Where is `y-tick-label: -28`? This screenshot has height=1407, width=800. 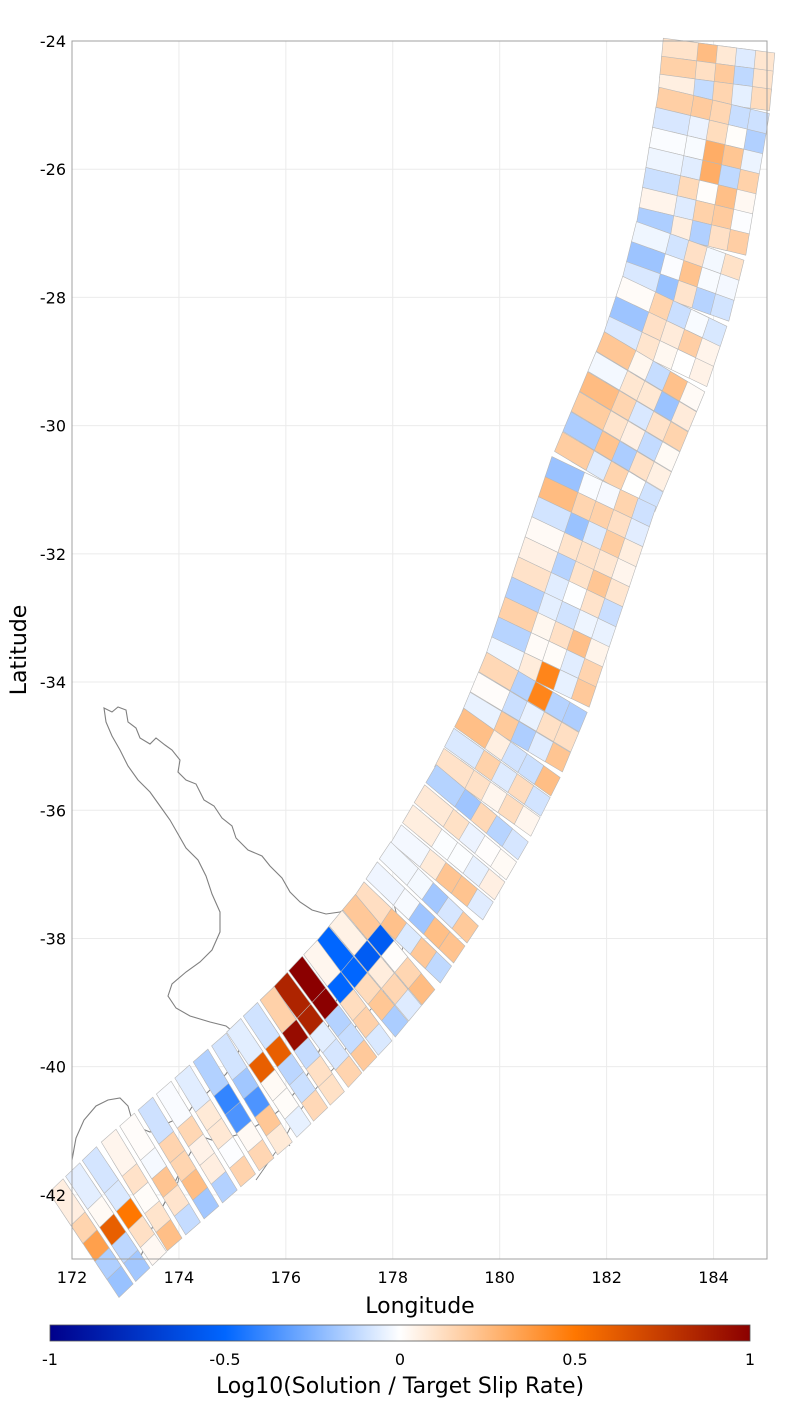 y-tick-label: -28 is located at coordinates (53, 297).